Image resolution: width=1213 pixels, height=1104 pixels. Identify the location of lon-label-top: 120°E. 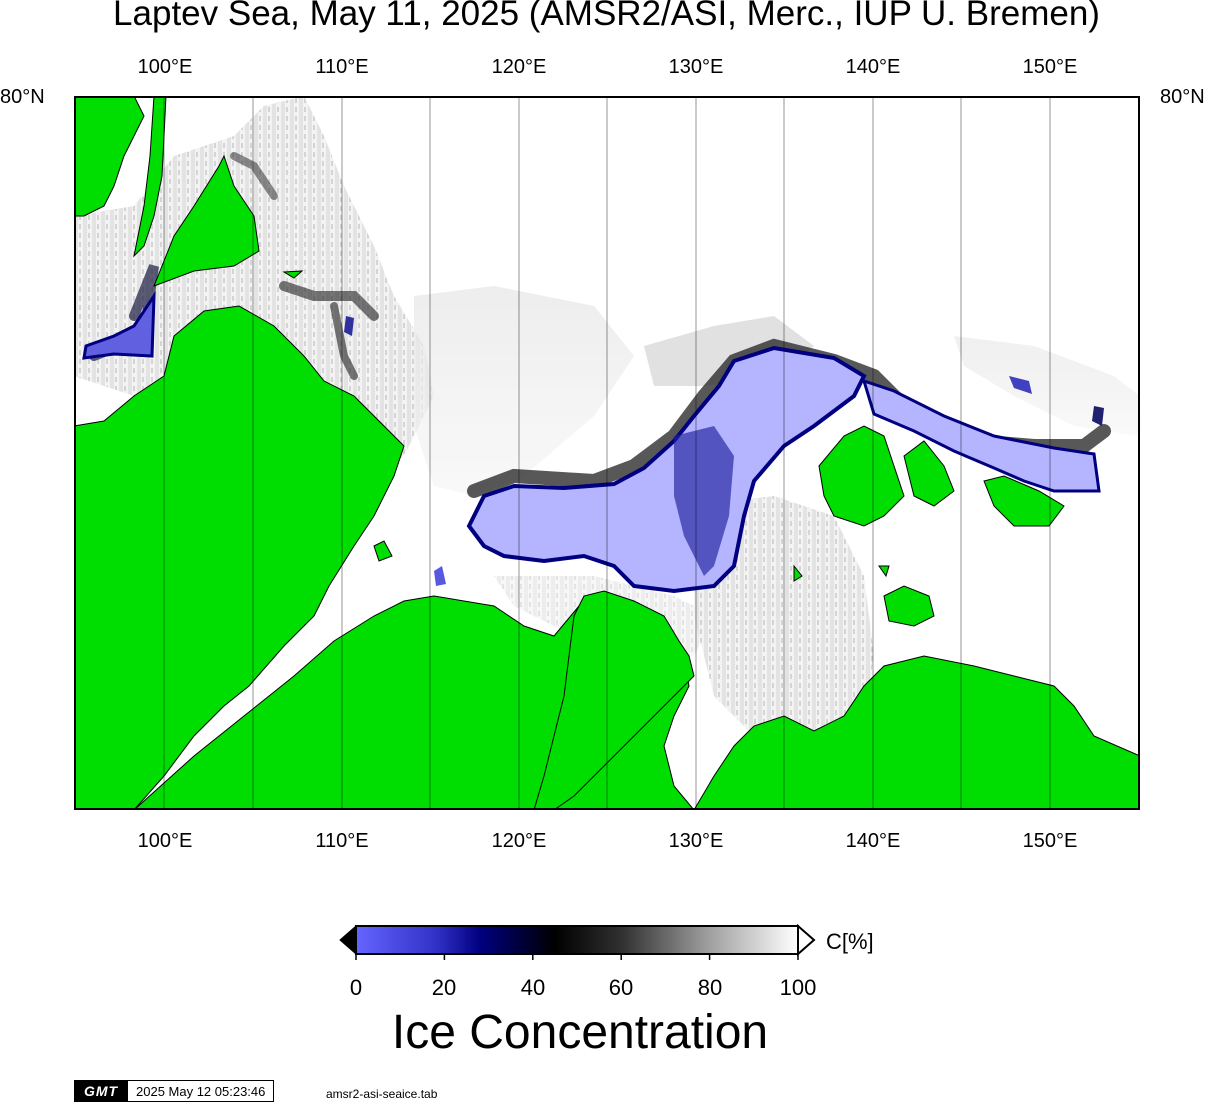
(519, 67).